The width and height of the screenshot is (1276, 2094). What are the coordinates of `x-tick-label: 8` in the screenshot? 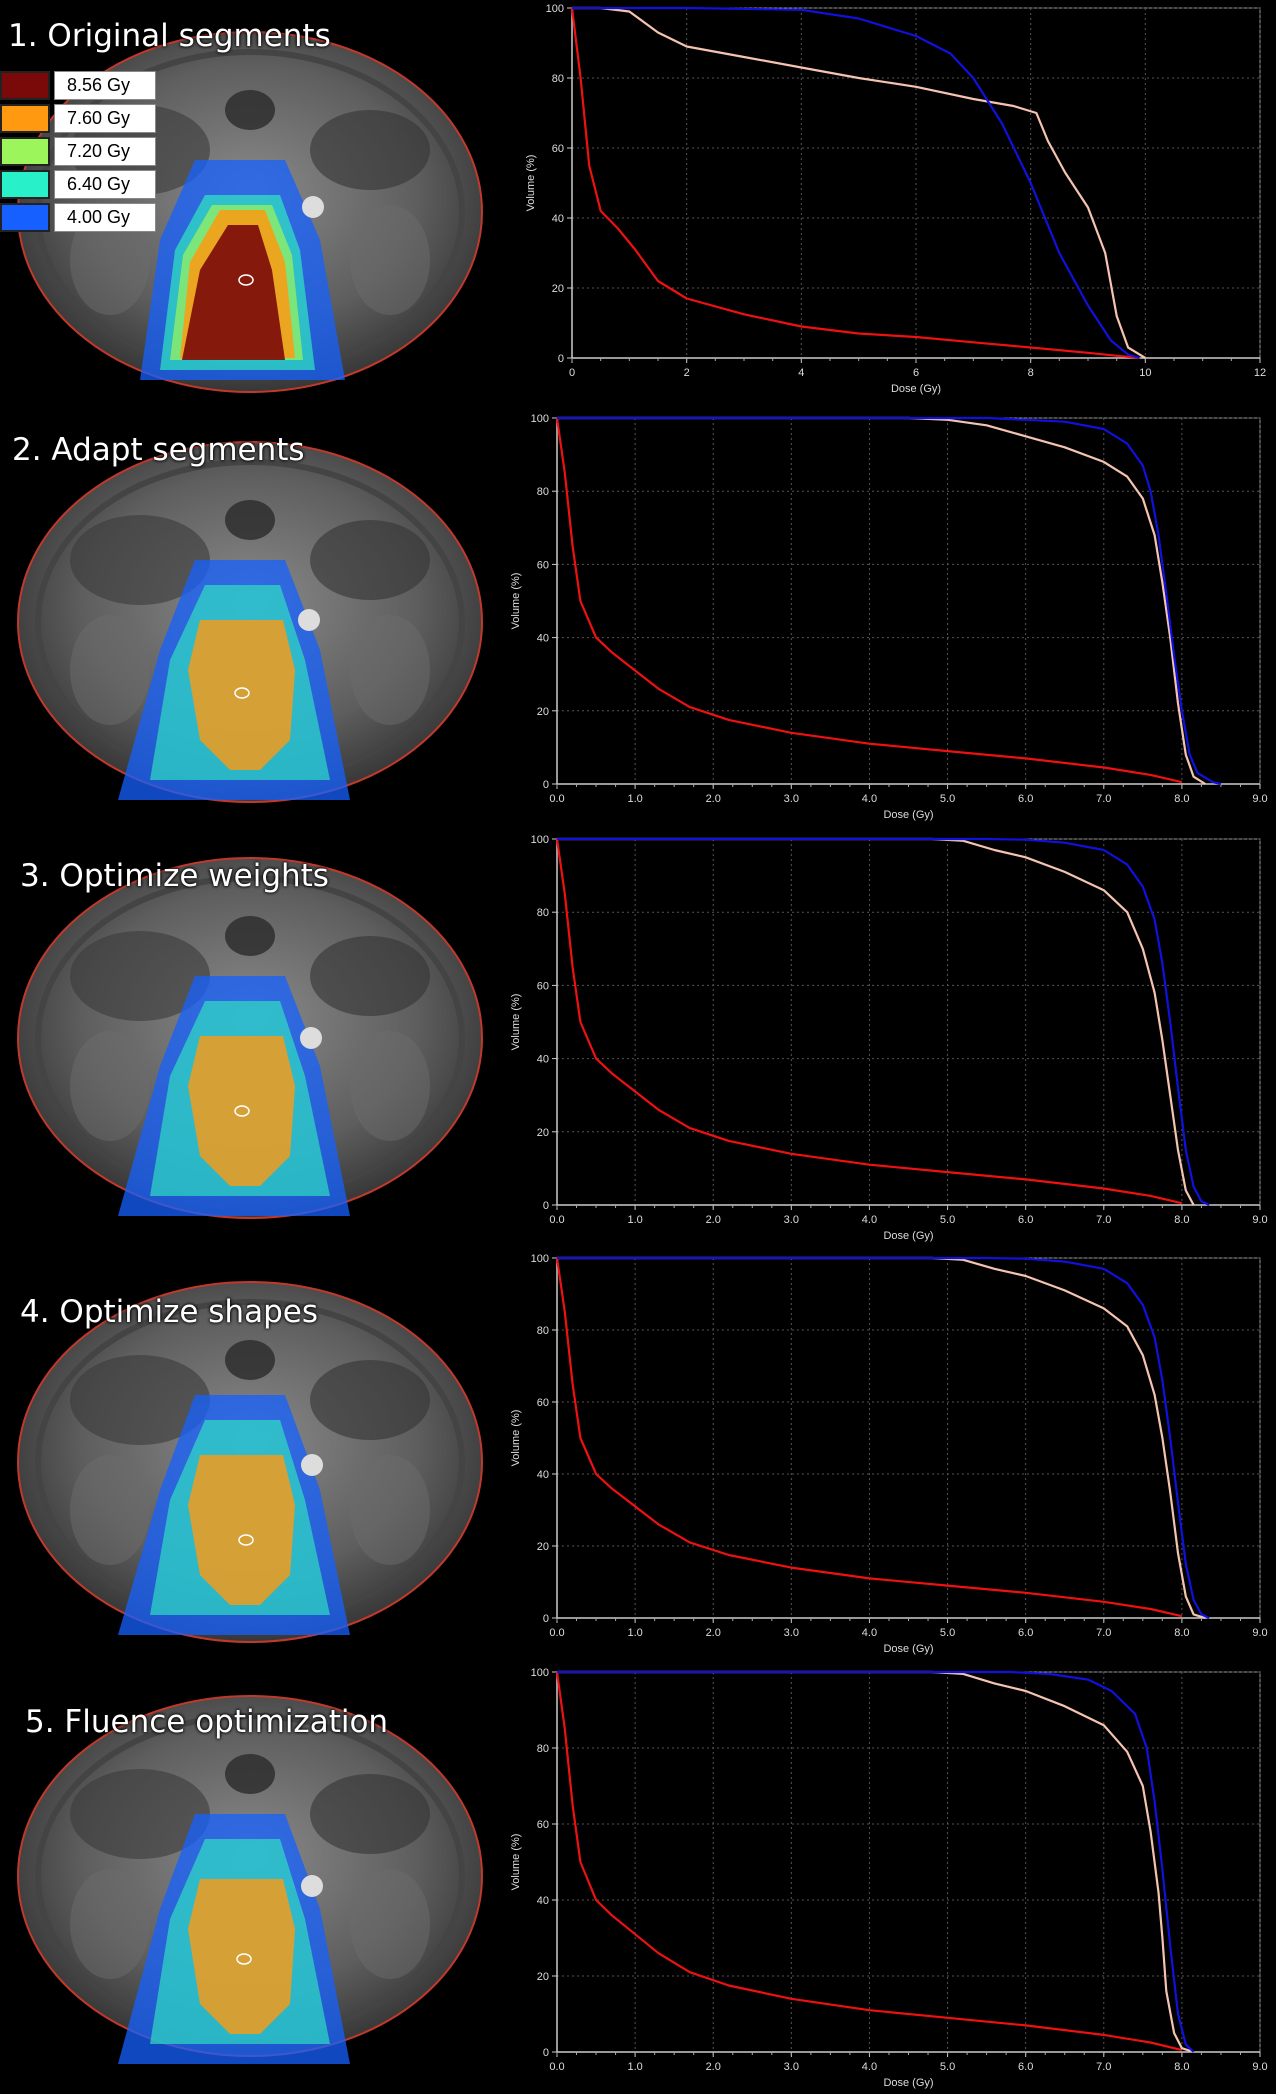 It's located at (1031, 373).